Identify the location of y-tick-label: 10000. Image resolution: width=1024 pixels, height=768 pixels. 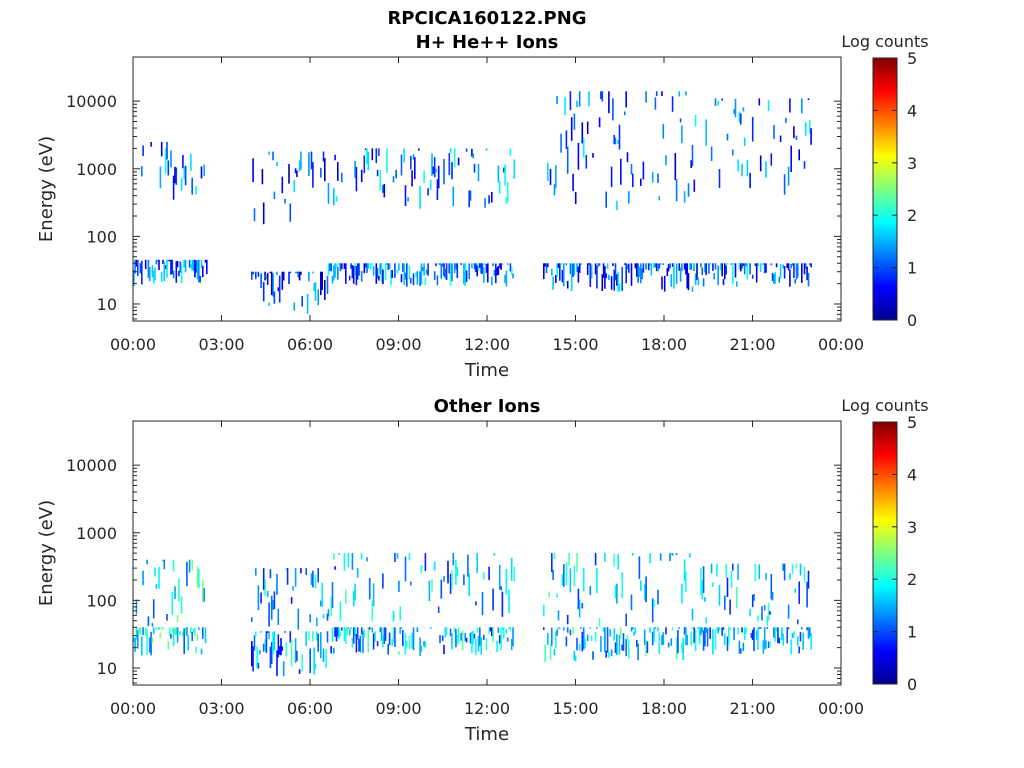
(91, 101).